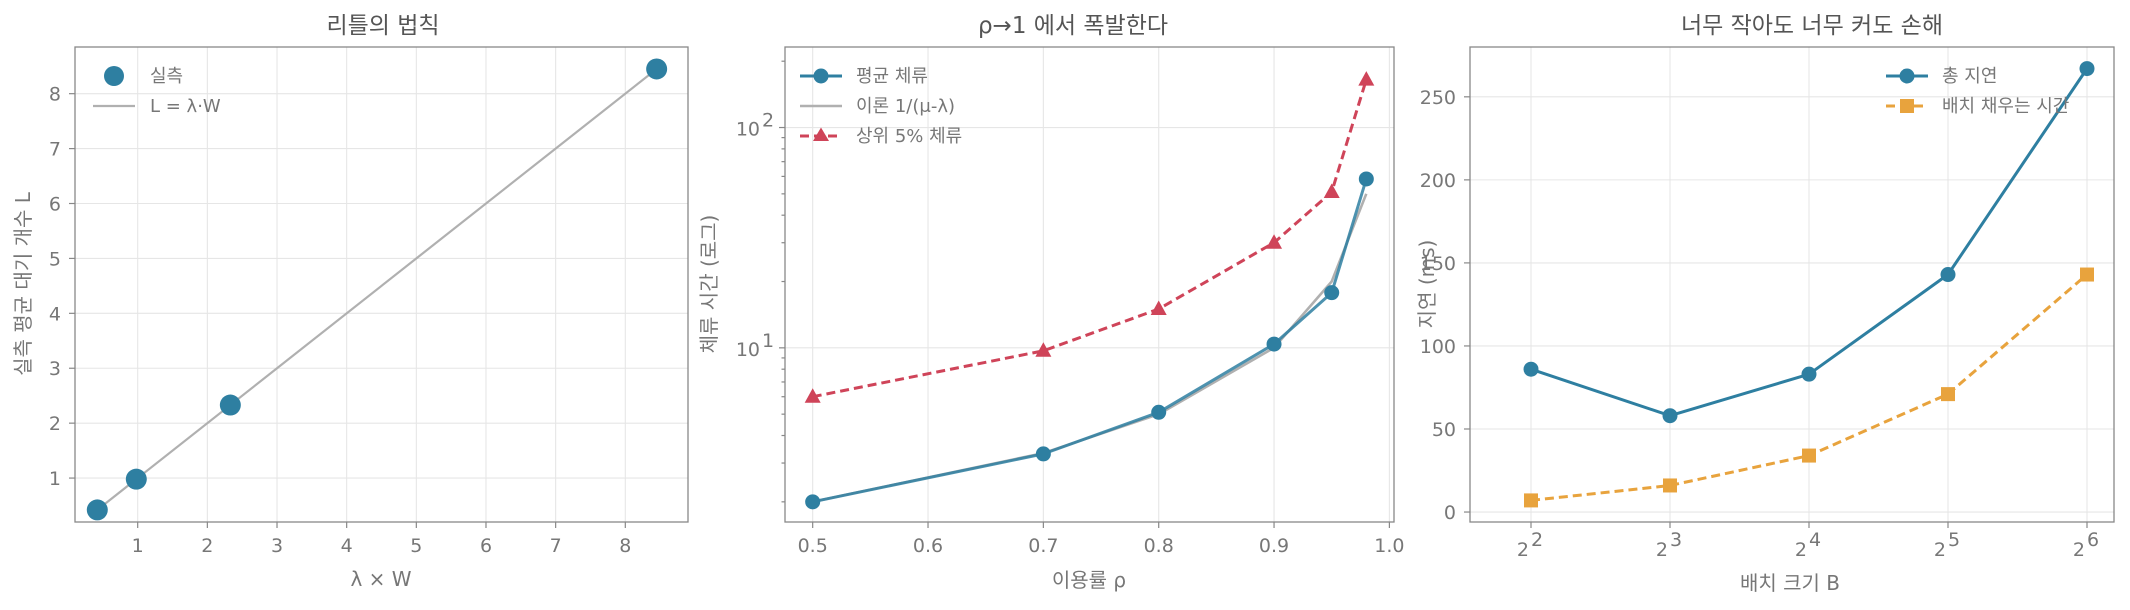 The width and height of the screenshot is (2130, 610). I want to click on legend-label-theory: L = λ·W, so click(185, 106).